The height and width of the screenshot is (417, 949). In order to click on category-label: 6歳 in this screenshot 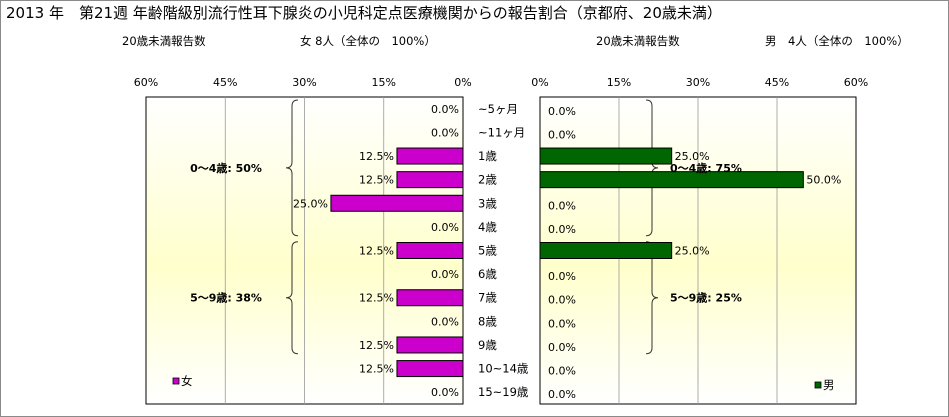, I will do `click(487, 274)`.